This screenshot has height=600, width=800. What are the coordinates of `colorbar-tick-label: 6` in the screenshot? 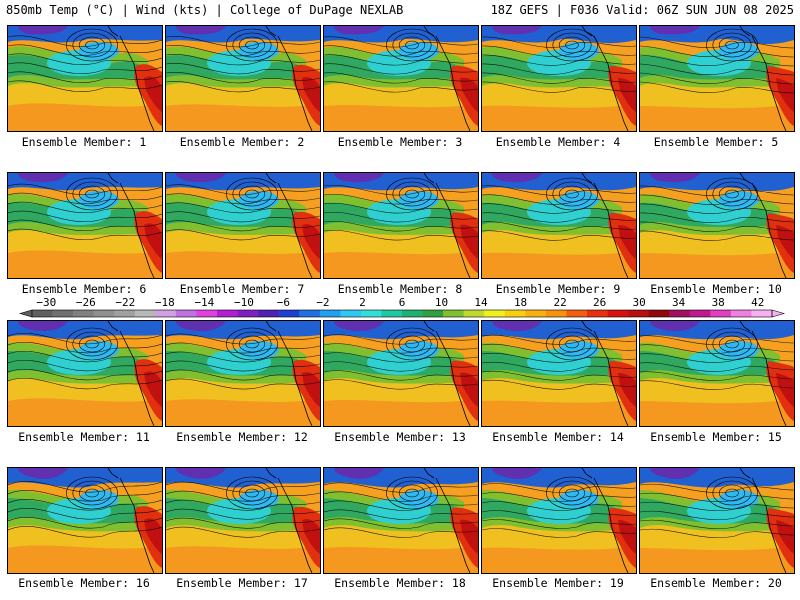 It's located at (402, 302).